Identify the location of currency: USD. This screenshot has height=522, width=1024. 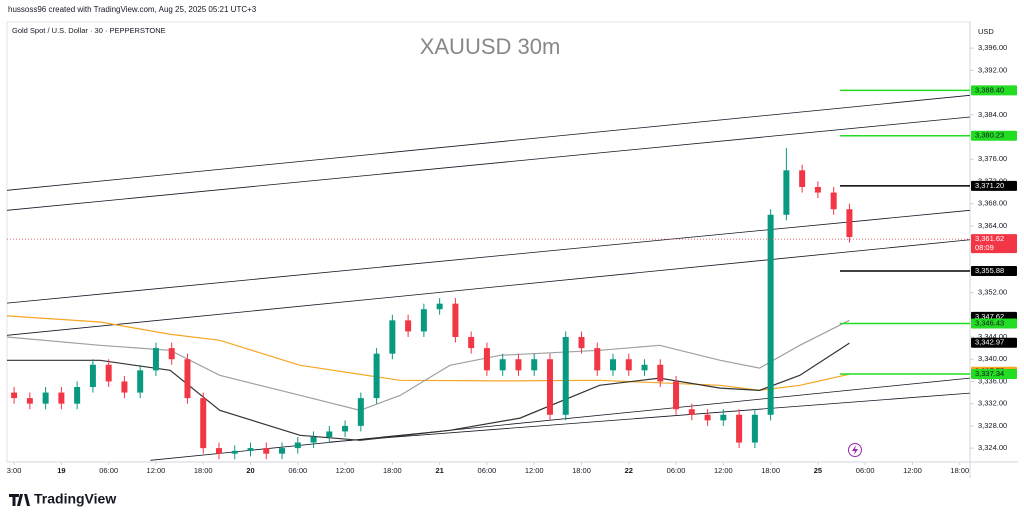
(986, 31).